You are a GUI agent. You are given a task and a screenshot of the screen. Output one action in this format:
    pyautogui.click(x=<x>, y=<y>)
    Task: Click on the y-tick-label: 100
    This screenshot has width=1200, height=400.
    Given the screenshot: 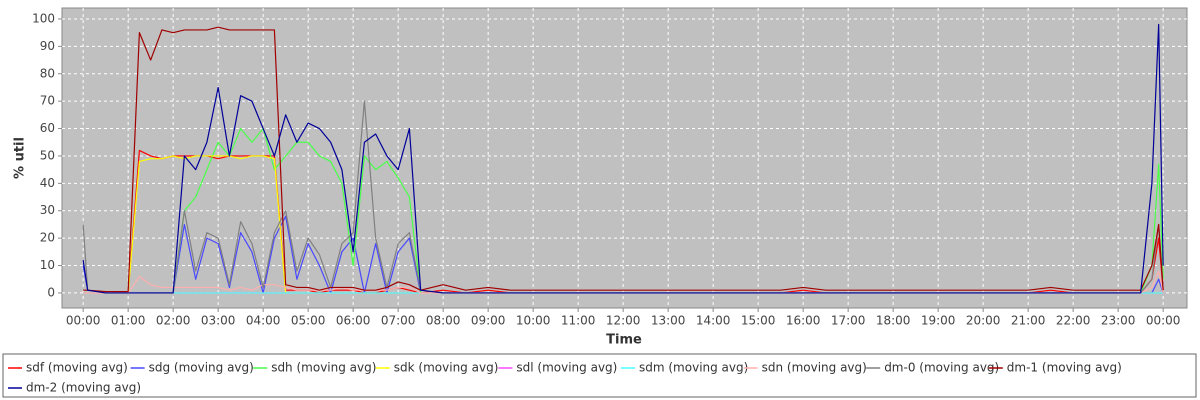 What is the action you would take?
    pyautogui.click(x=43, y=18)
    